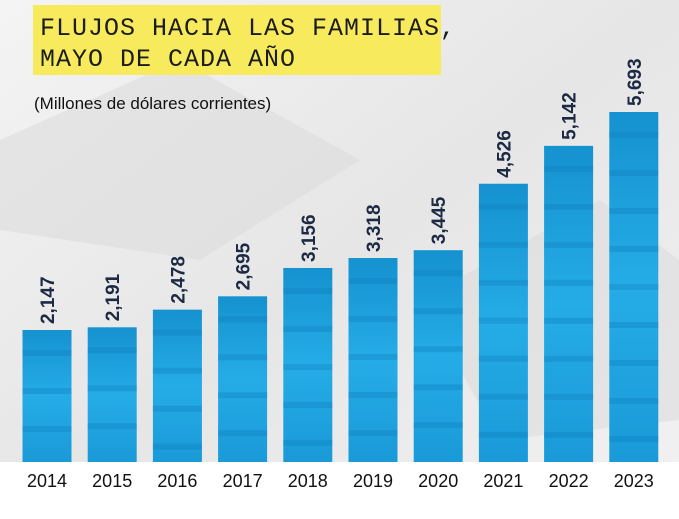 The height and width of the screenshot is (519, 679). I want to click on value-label: 2,191, so click(113, 297).